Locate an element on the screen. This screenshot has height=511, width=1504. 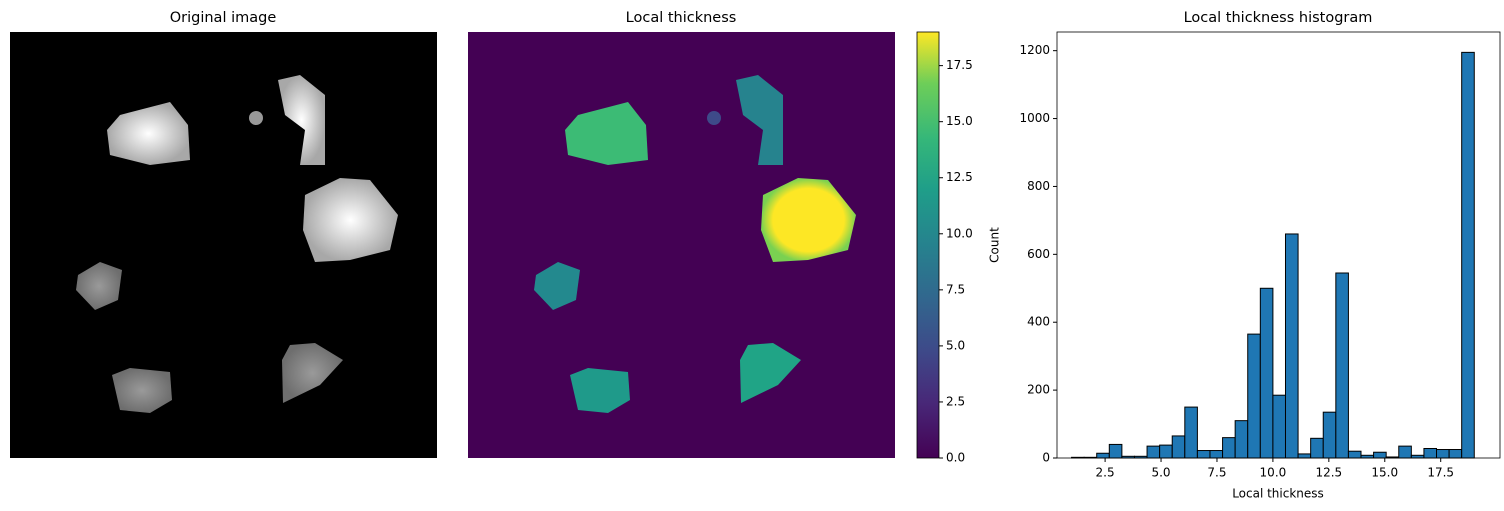
x-tick-label: 10.0 is located at coordinates (1273, 473).